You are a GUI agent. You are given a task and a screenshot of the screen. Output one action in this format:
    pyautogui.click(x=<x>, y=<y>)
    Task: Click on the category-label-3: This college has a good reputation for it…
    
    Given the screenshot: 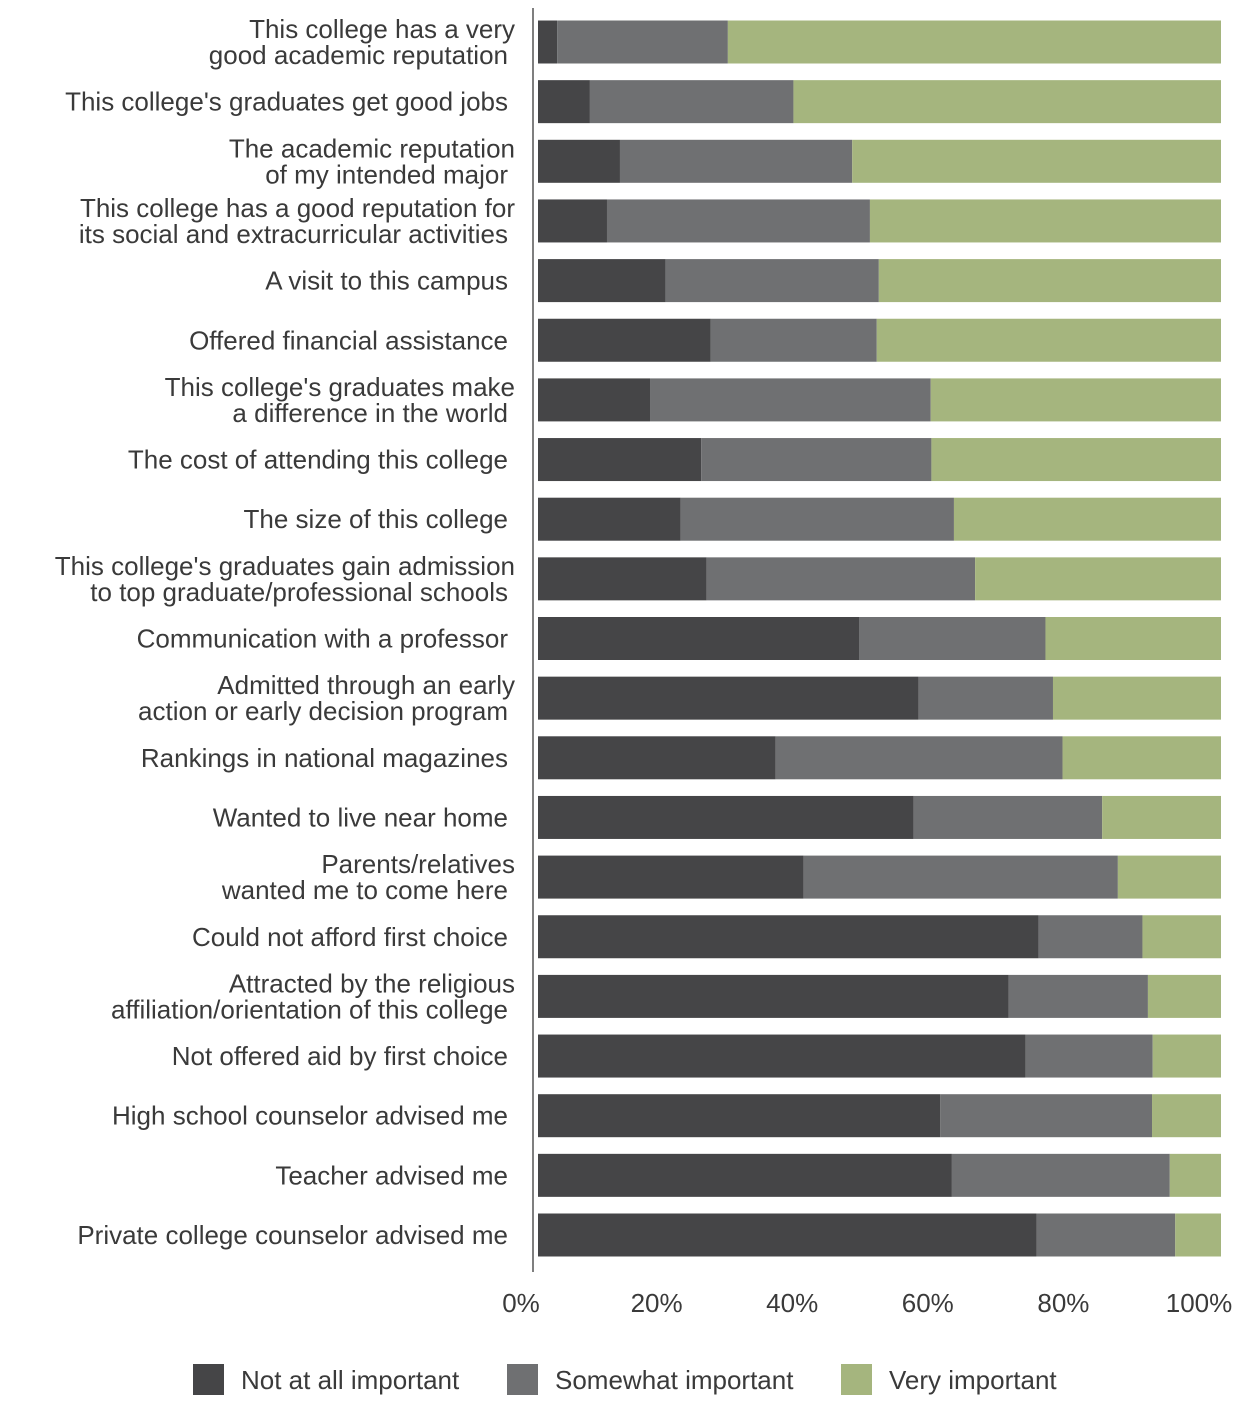 What is the action you would take?
    pyautogui.click(x=297, y=221)
    